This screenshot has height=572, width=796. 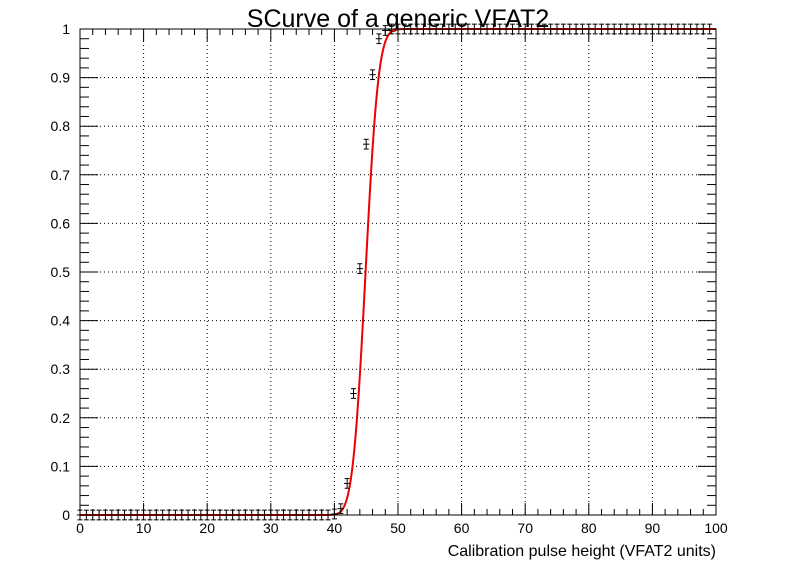 What do you see at coordinates (61, 126) in the screenshot?
I see `y-tick-label: 0.8` at bounding box center [61, 126].